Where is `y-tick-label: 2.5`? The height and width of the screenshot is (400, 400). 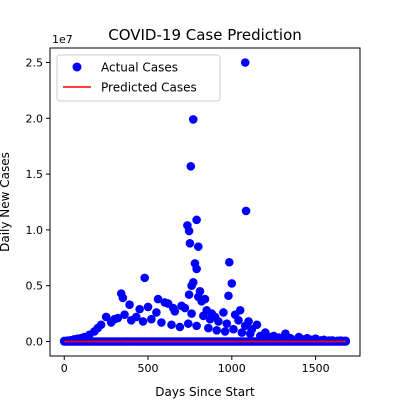
y-tick-label: 2.5 is located at coordinates (35, 63).